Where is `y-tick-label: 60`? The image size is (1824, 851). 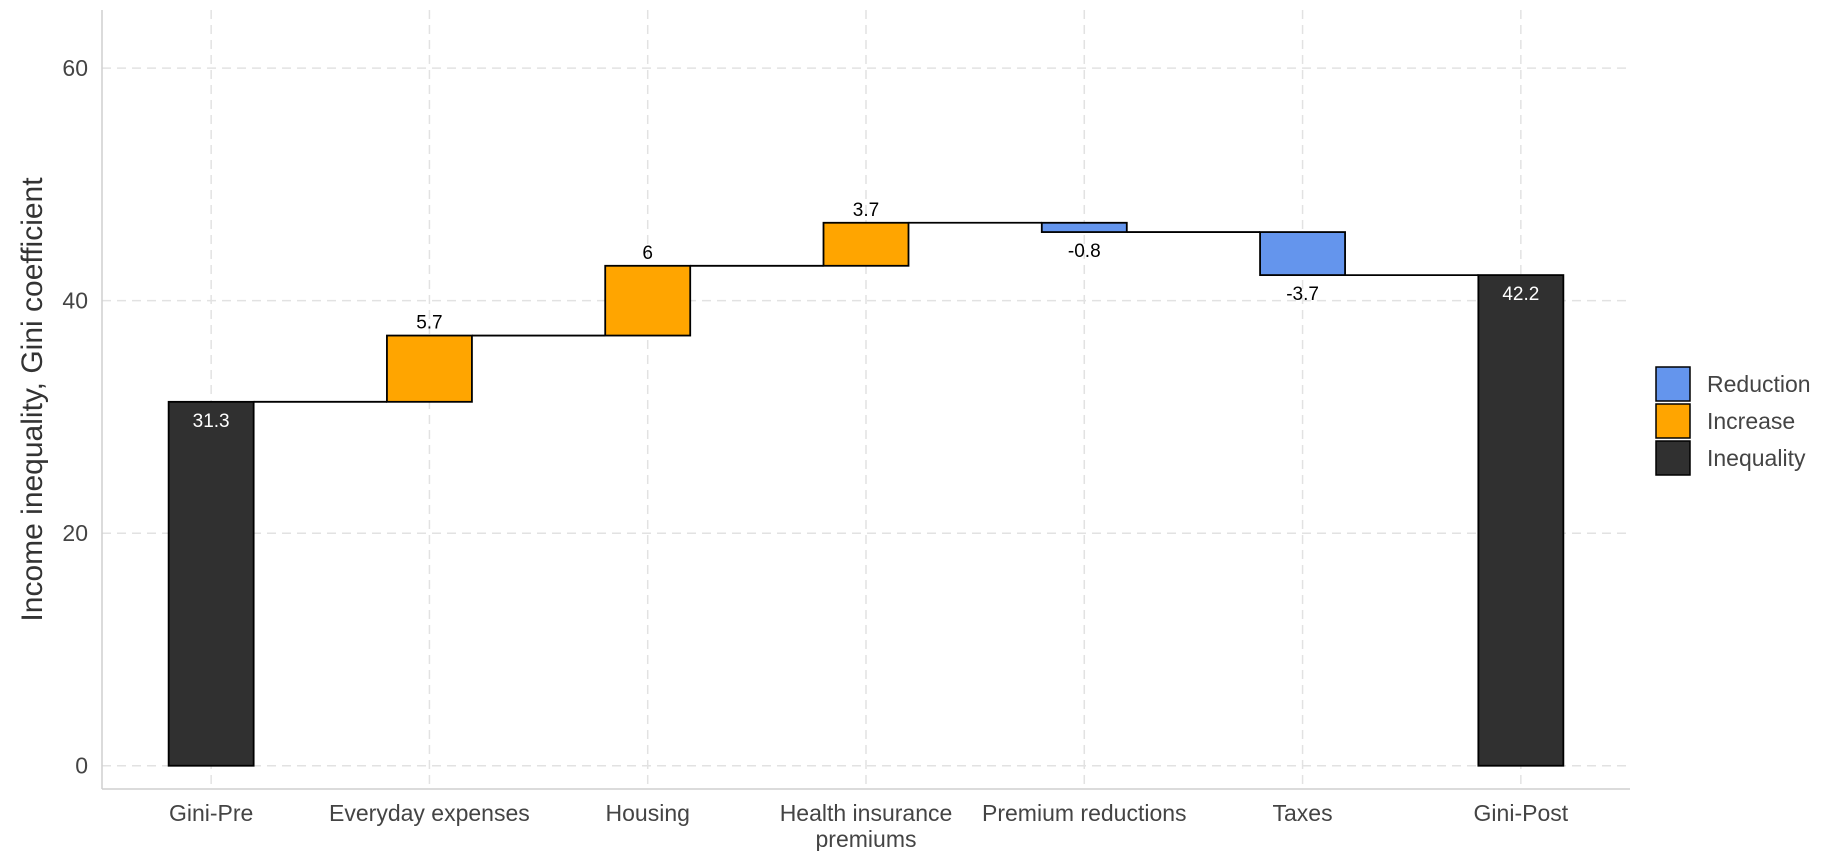
y-tick-label: 60 is located at coordinates (75, 68).